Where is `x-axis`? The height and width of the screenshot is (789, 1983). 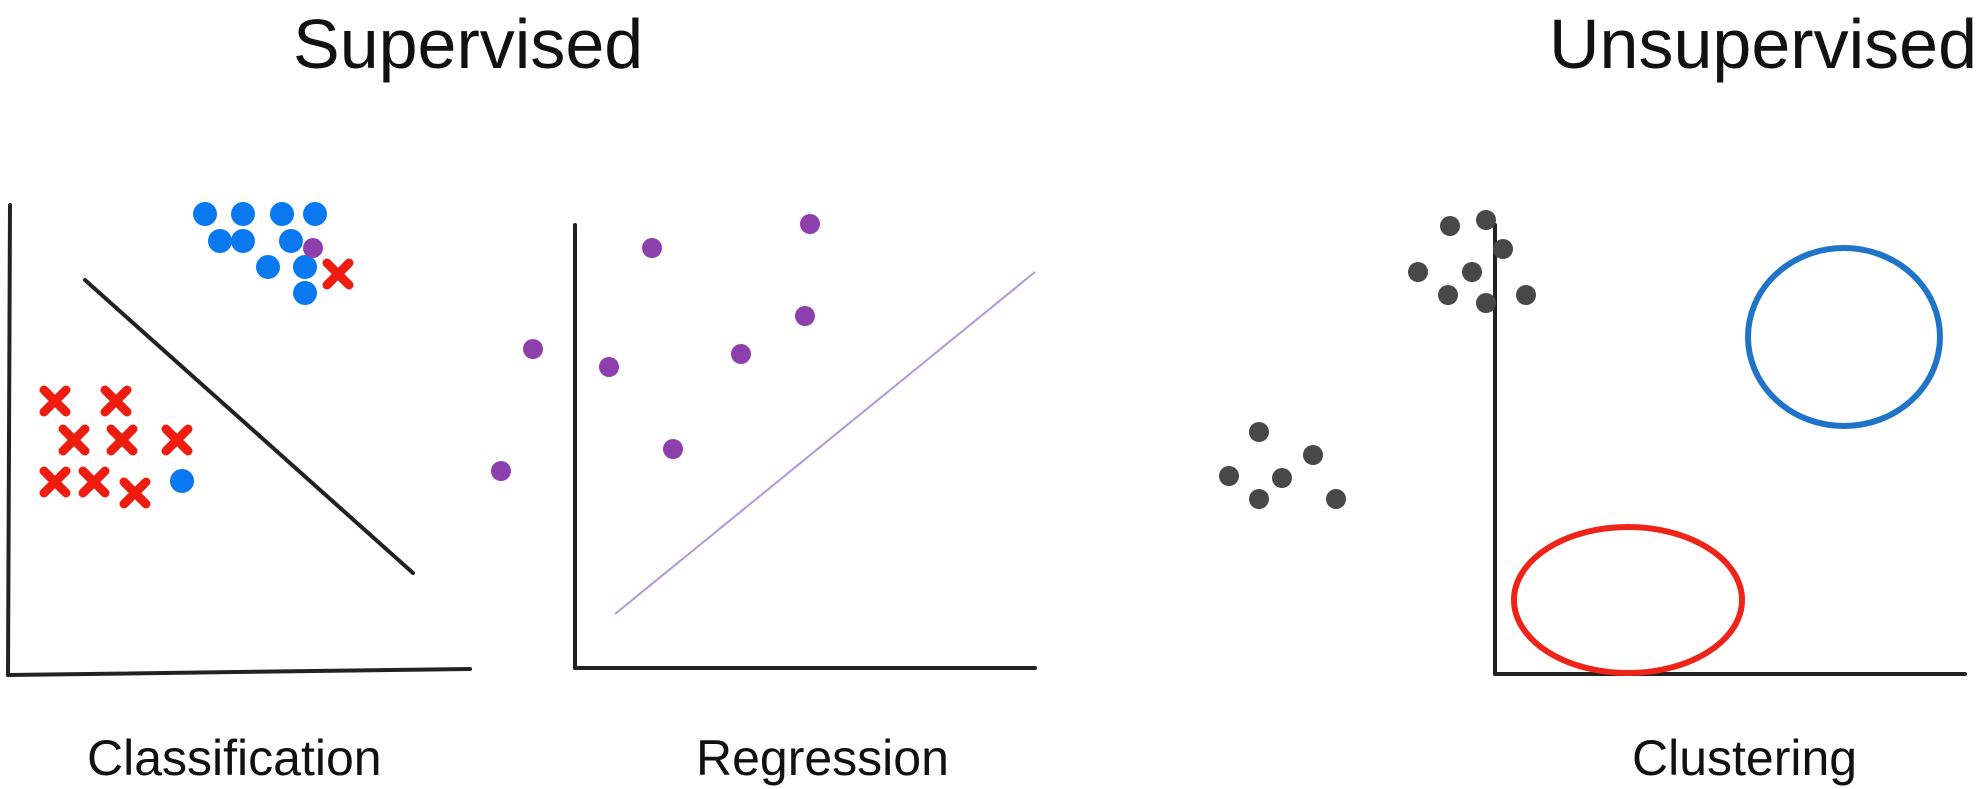
x-axis is located at coordinates (239, 672).